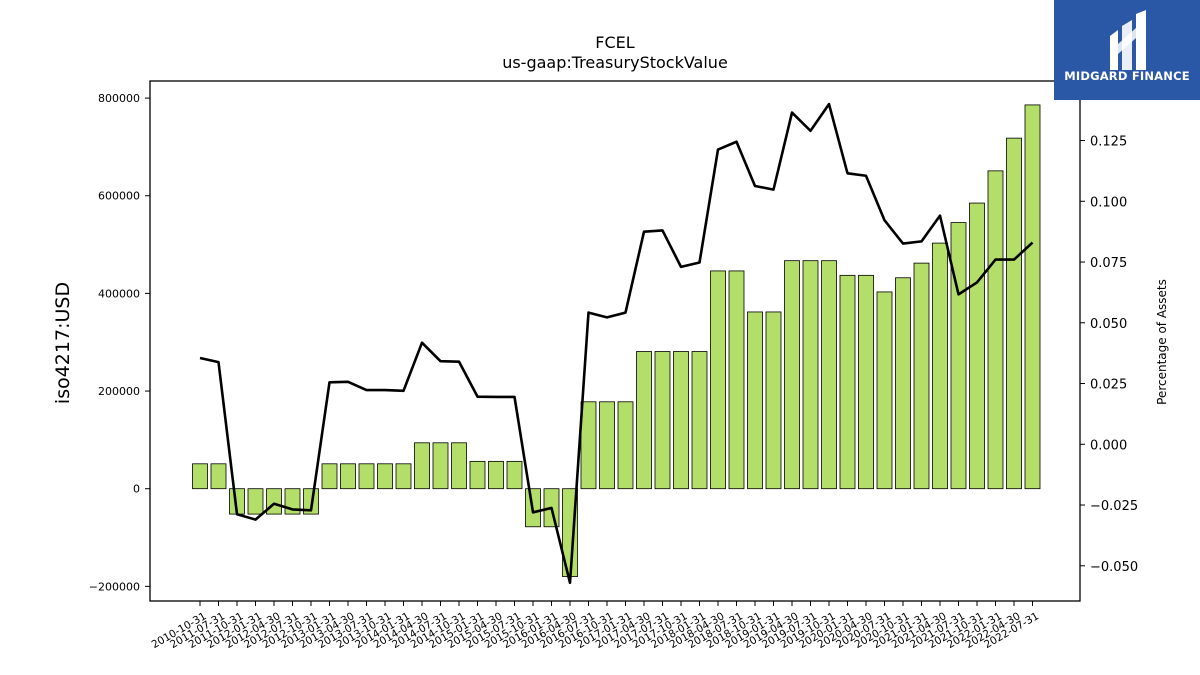 This screenshot has height=675, width=1200. I want to click on y-tick-label: 600000, so click(119, 196).